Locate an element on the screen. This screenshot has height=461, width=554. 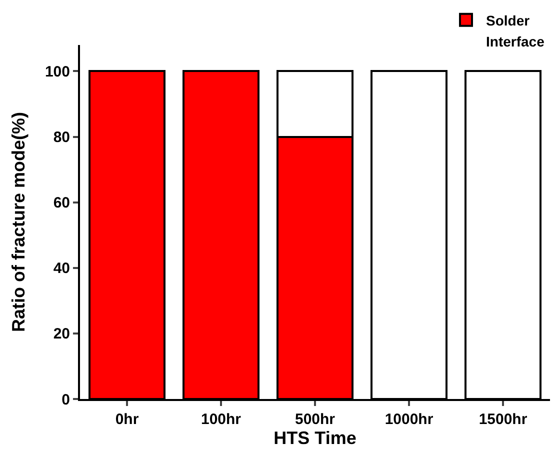
x-tick-label: 500hr is located at coordinates (315, 419).